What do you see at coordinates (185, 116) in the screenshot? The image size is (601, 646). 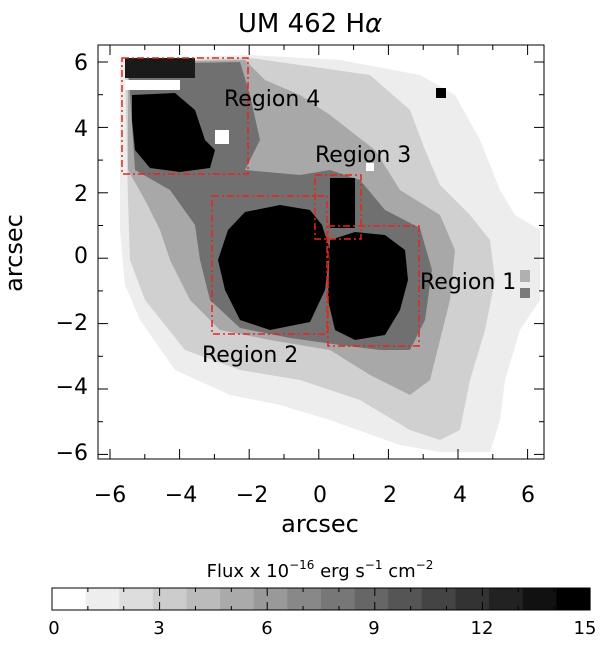 I see `region-4-box` at bounding box center [185, 116].